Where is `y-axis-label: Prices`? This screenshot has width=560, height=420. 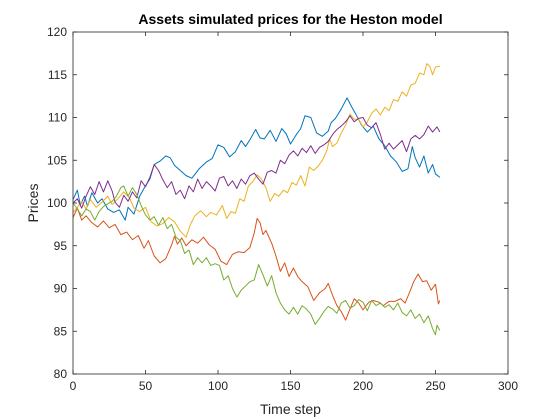
y-axis-label: Prices is located at coordinates (33, 203).